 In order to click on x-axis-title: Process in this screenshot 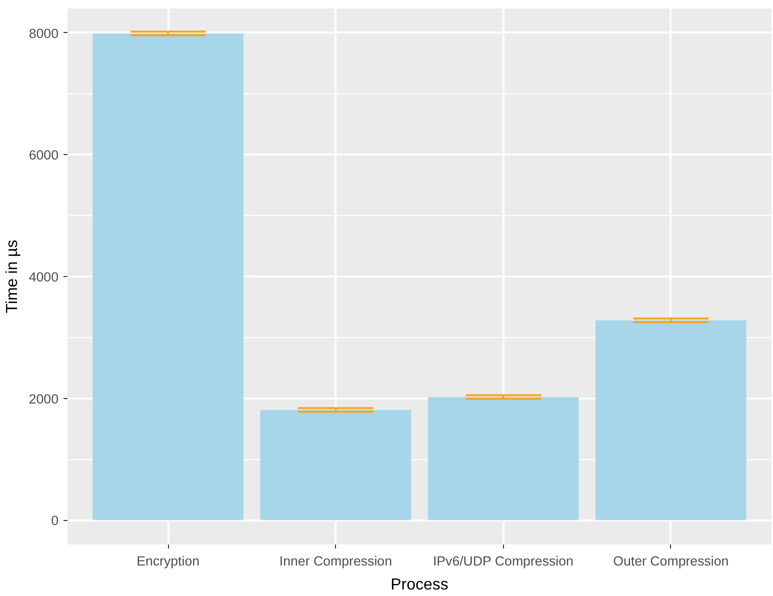, I will do `click(419, 585)`.